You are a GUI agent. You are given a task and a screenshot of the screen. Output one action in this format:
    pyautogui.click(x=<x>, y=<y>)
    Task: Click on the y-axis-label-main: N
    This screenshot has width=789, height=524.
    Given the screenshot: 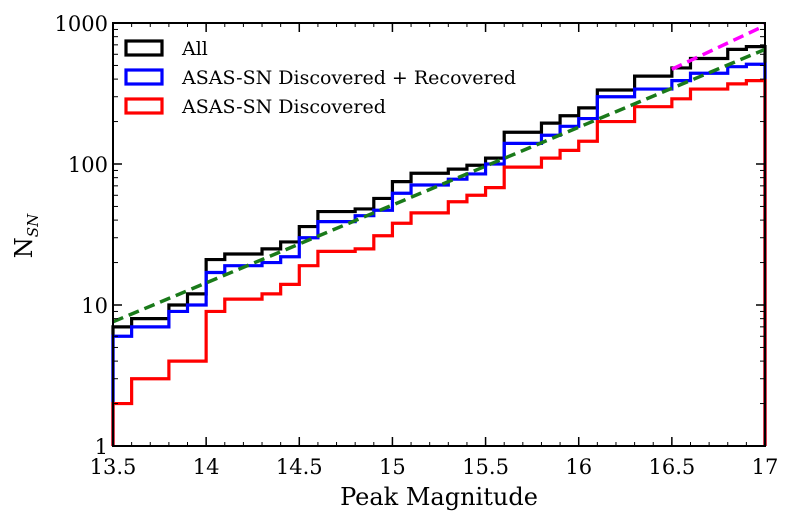 What is the action you would take?
    pyautogui.click(x=24, y=247)
    